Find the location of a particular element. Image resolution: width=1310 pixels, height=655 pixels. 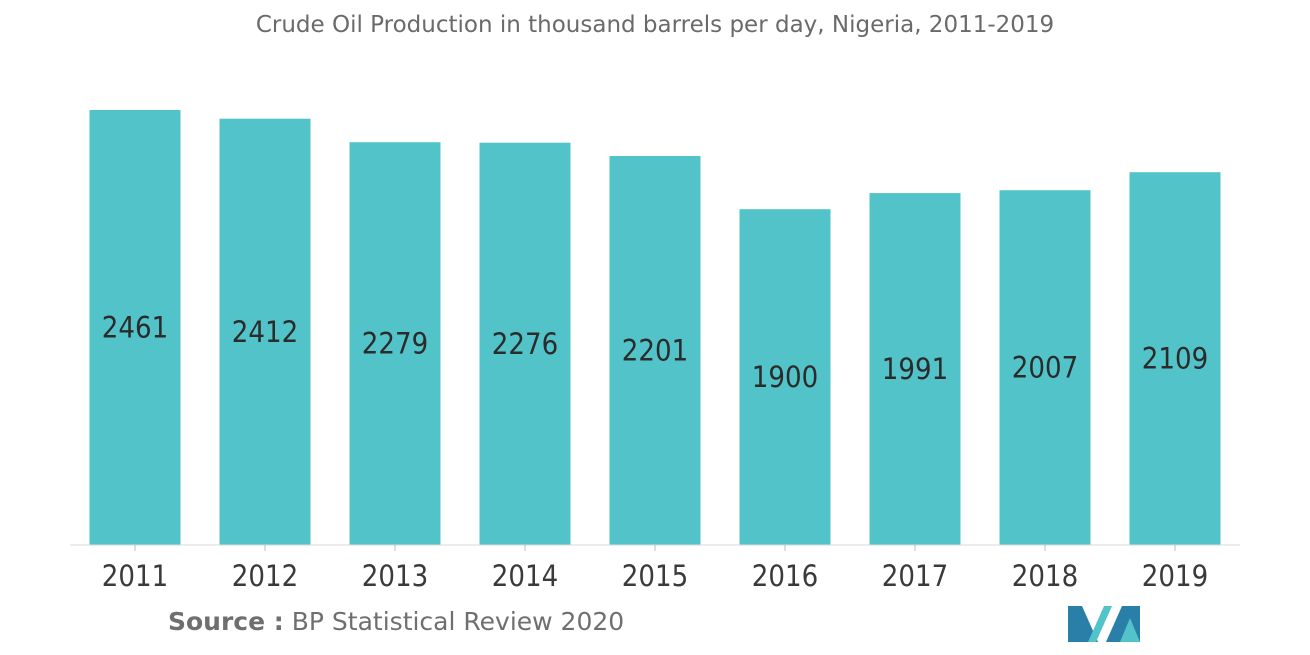

x-tick-label-2017: 2017 is located at coordinates (915, 576).